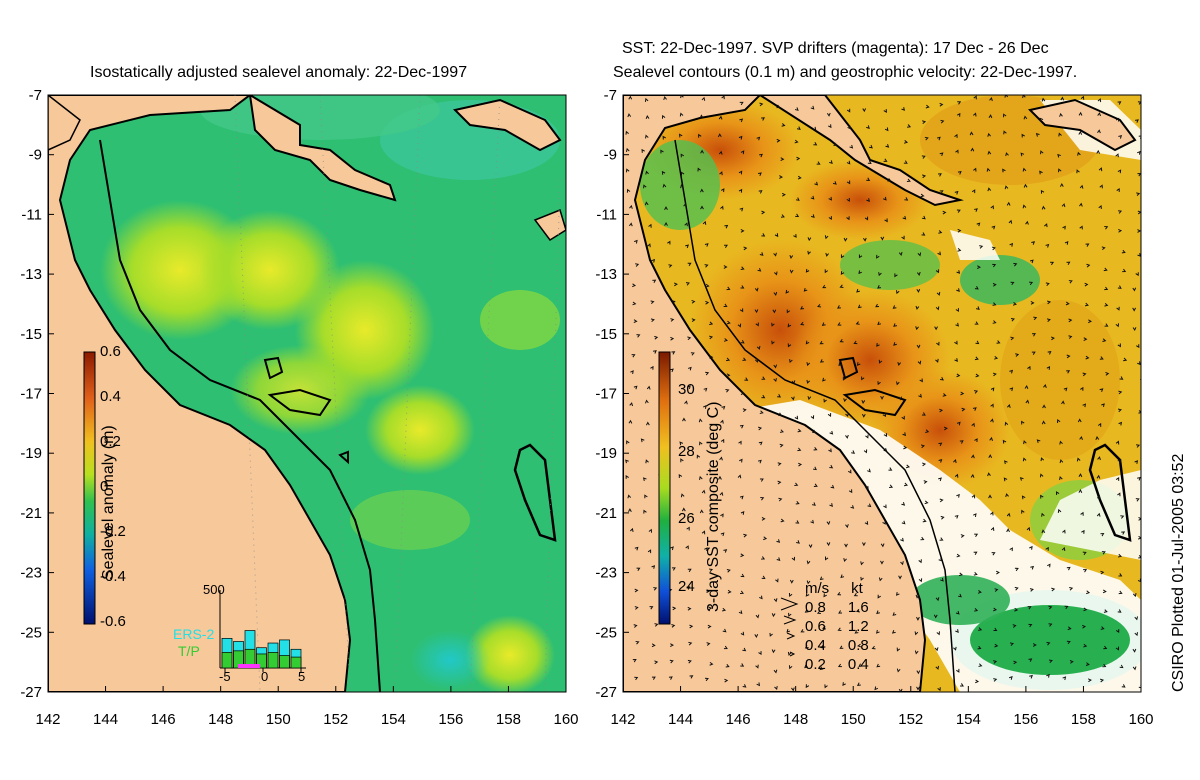 The image size is (1200, 780). I want to click on y-tick-label: -25, so click(606, 632).